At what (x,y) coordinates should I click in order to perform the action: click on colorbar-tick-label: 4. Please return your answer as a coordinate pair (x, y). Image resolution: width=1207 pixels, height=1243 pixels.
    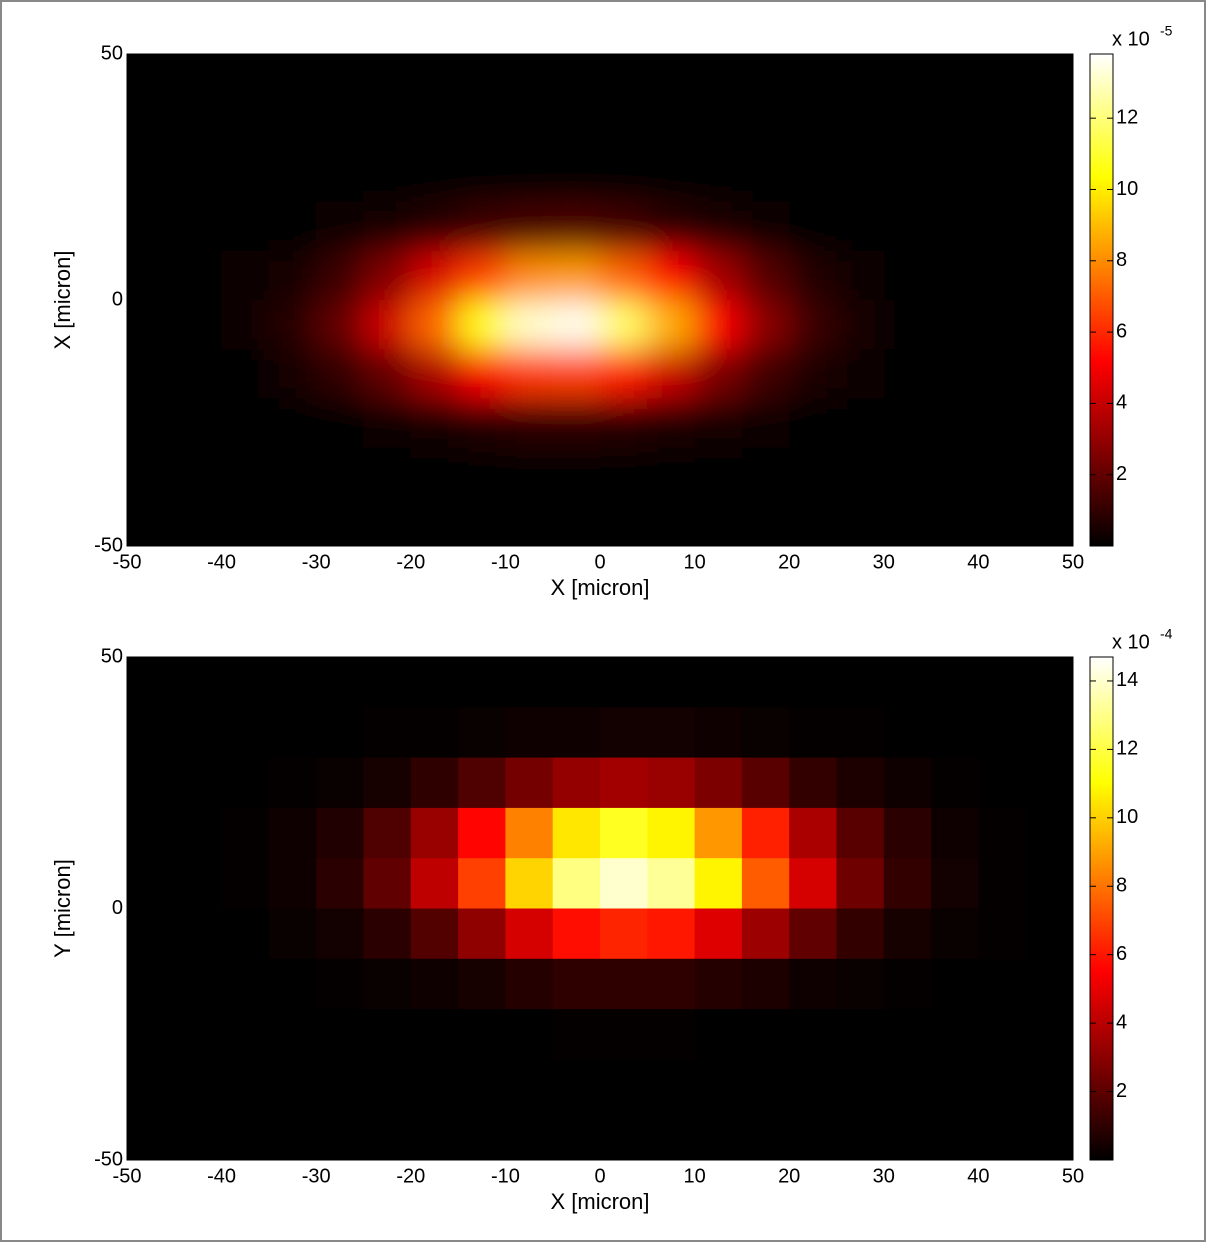
    Looking at the image, I should click on (1121, 1022).